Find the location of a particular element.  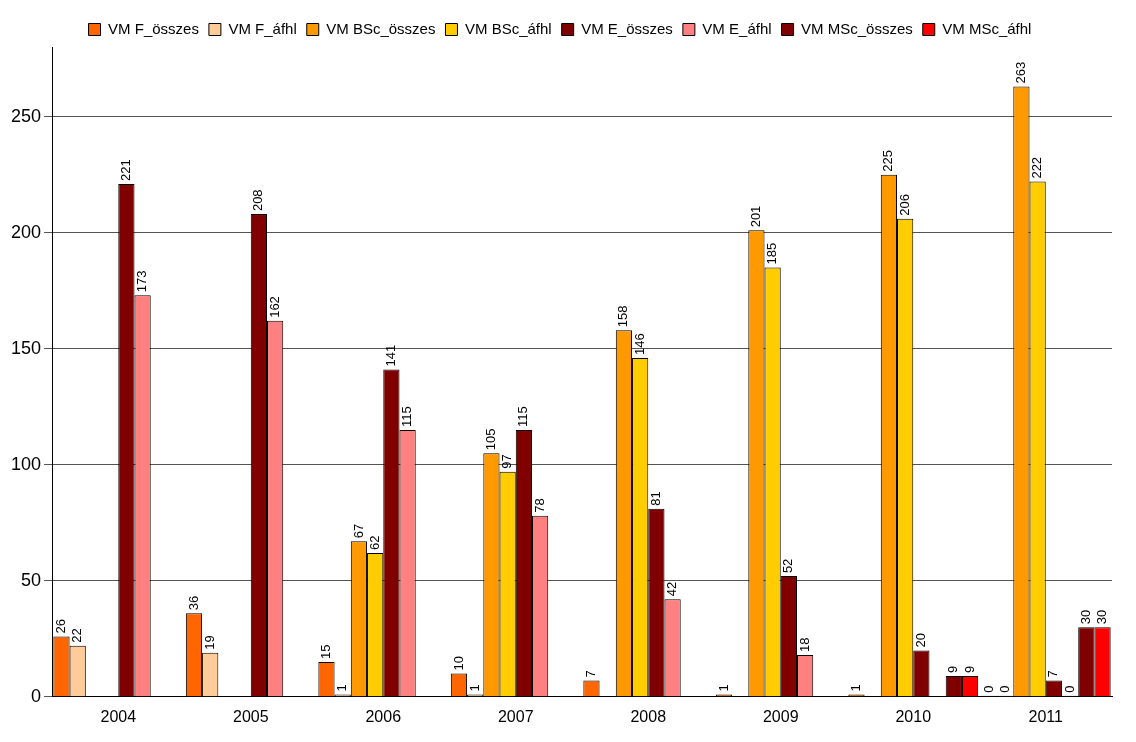

x-tick-label: 2006 is located at coordinates (383, 716).